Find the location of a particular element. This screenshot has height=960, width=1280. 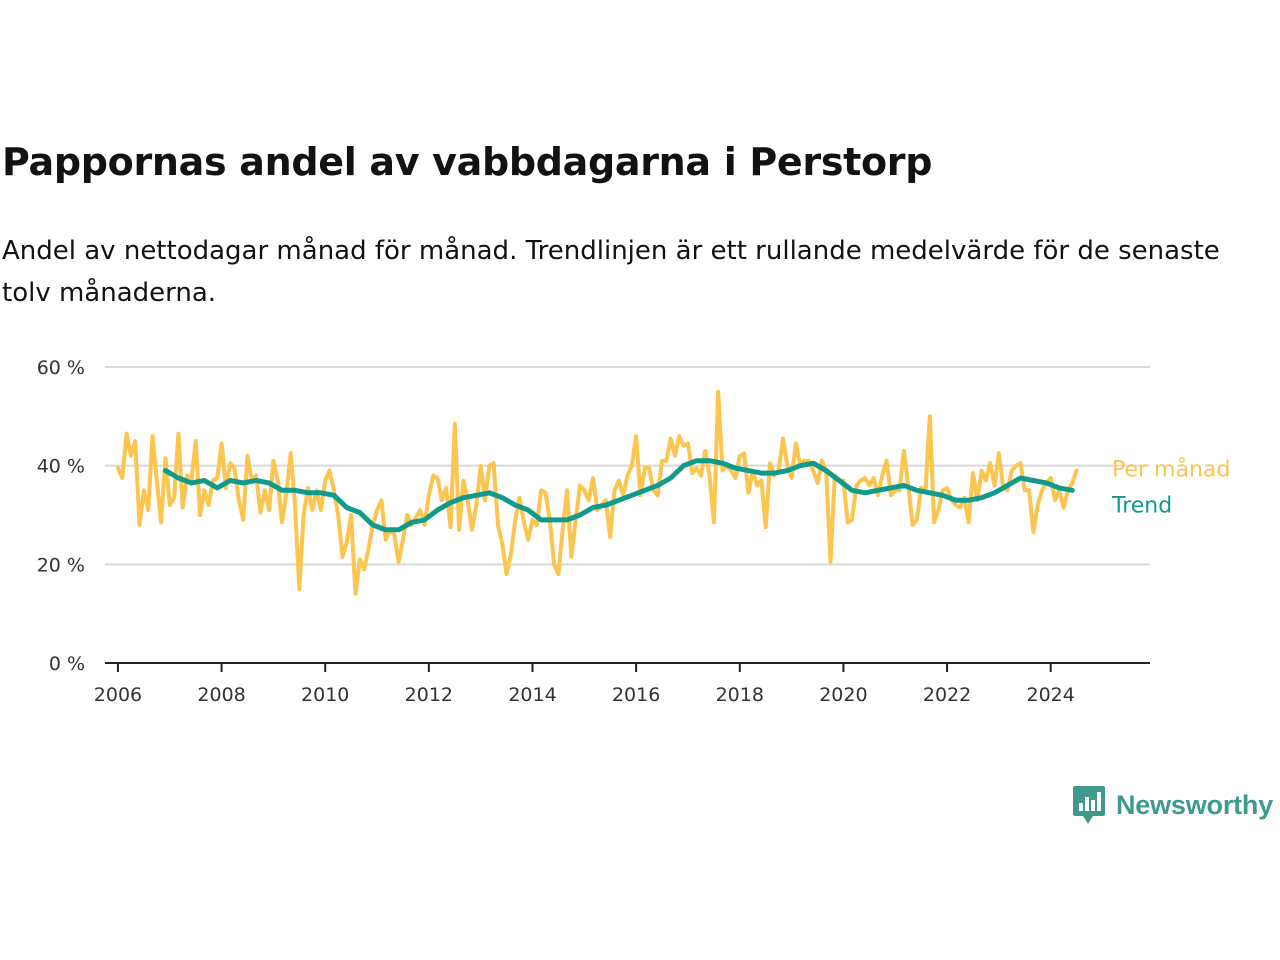

y-tick-label: 60 % is located at coordinates (61, 368).